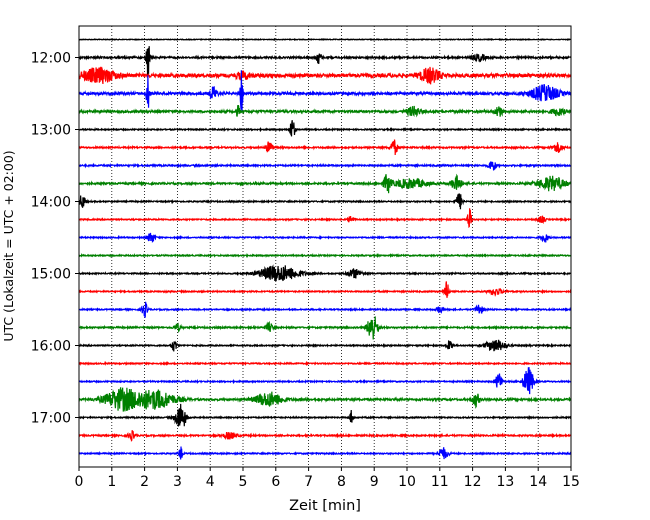 The height and width of the screenshot is (520, 650). What do you see at coordinates (325, 273) in the screenshot?
I see `trace-15:00` at bounding box center [325, 273].